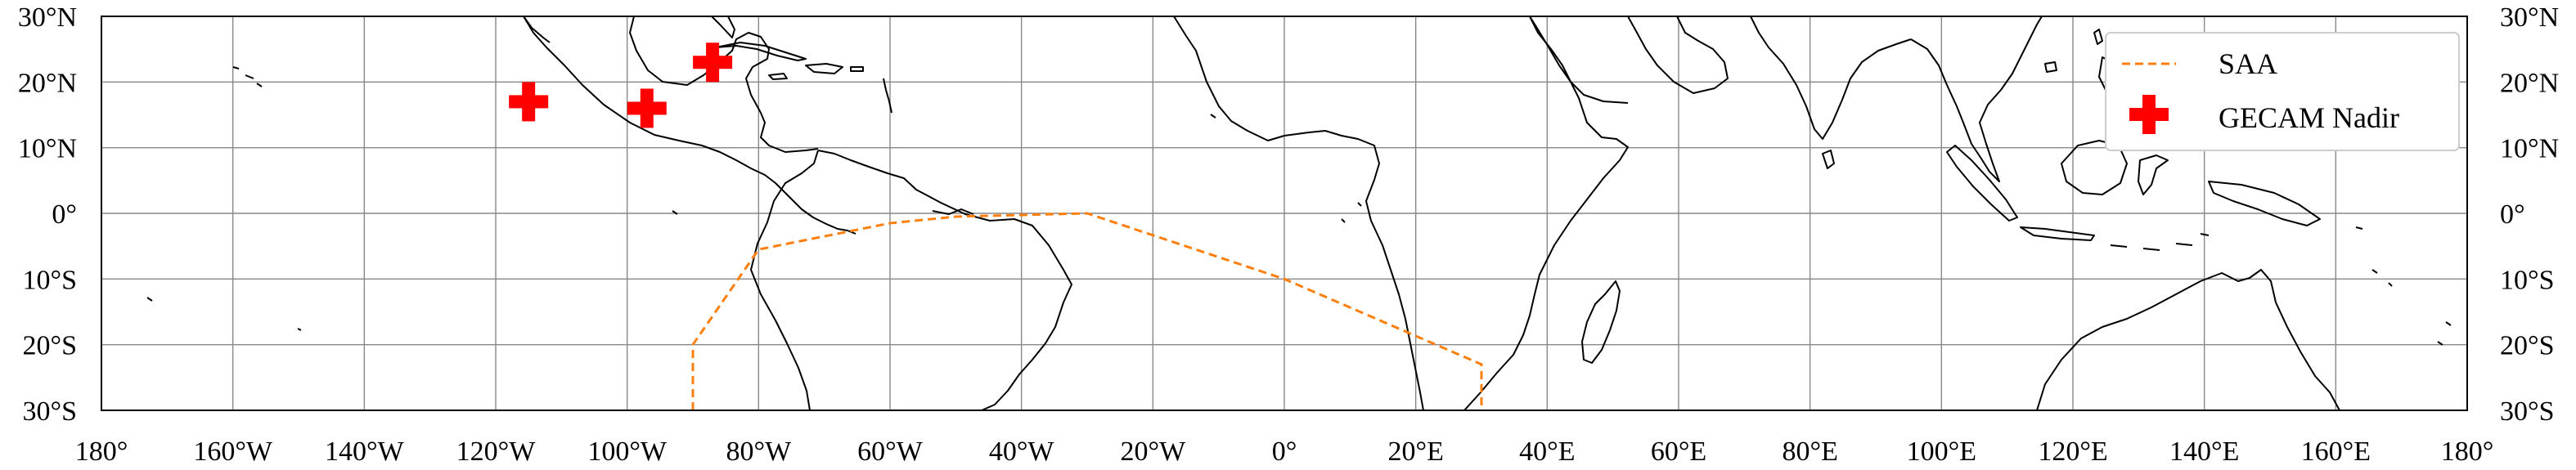 This screenshot has height=470, width=2576. Describe the element at coordinates (365, 451) in the screenshot. I see `longitude-tick-label: 140°W` at that location.